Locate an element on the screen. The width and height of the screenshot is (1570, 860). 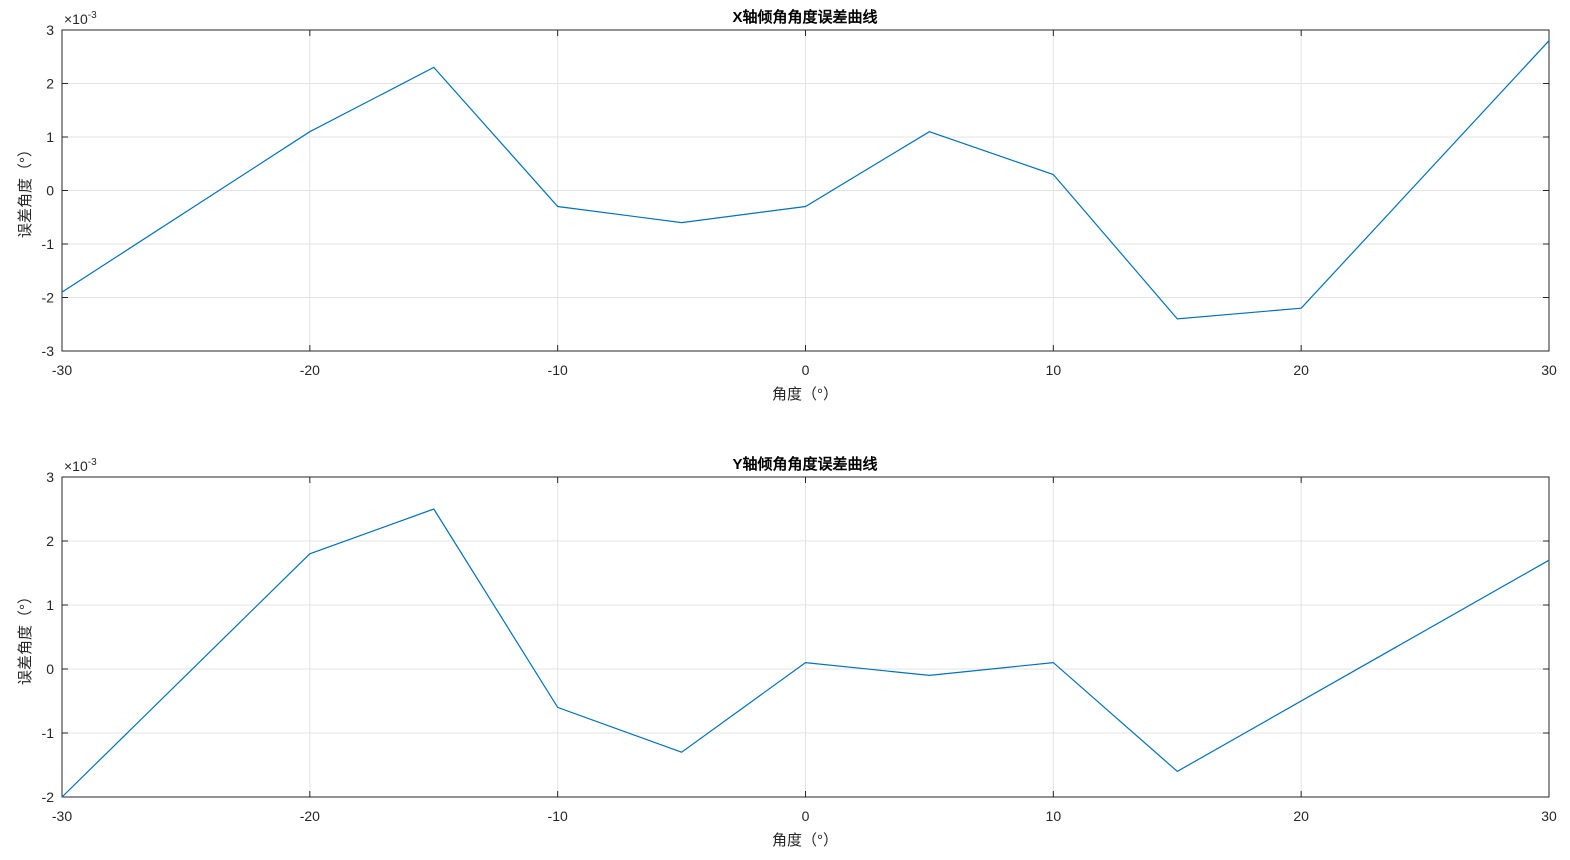
chart-title: Y轴倾角角度误差曲线 is located at coordinates (804, 464).